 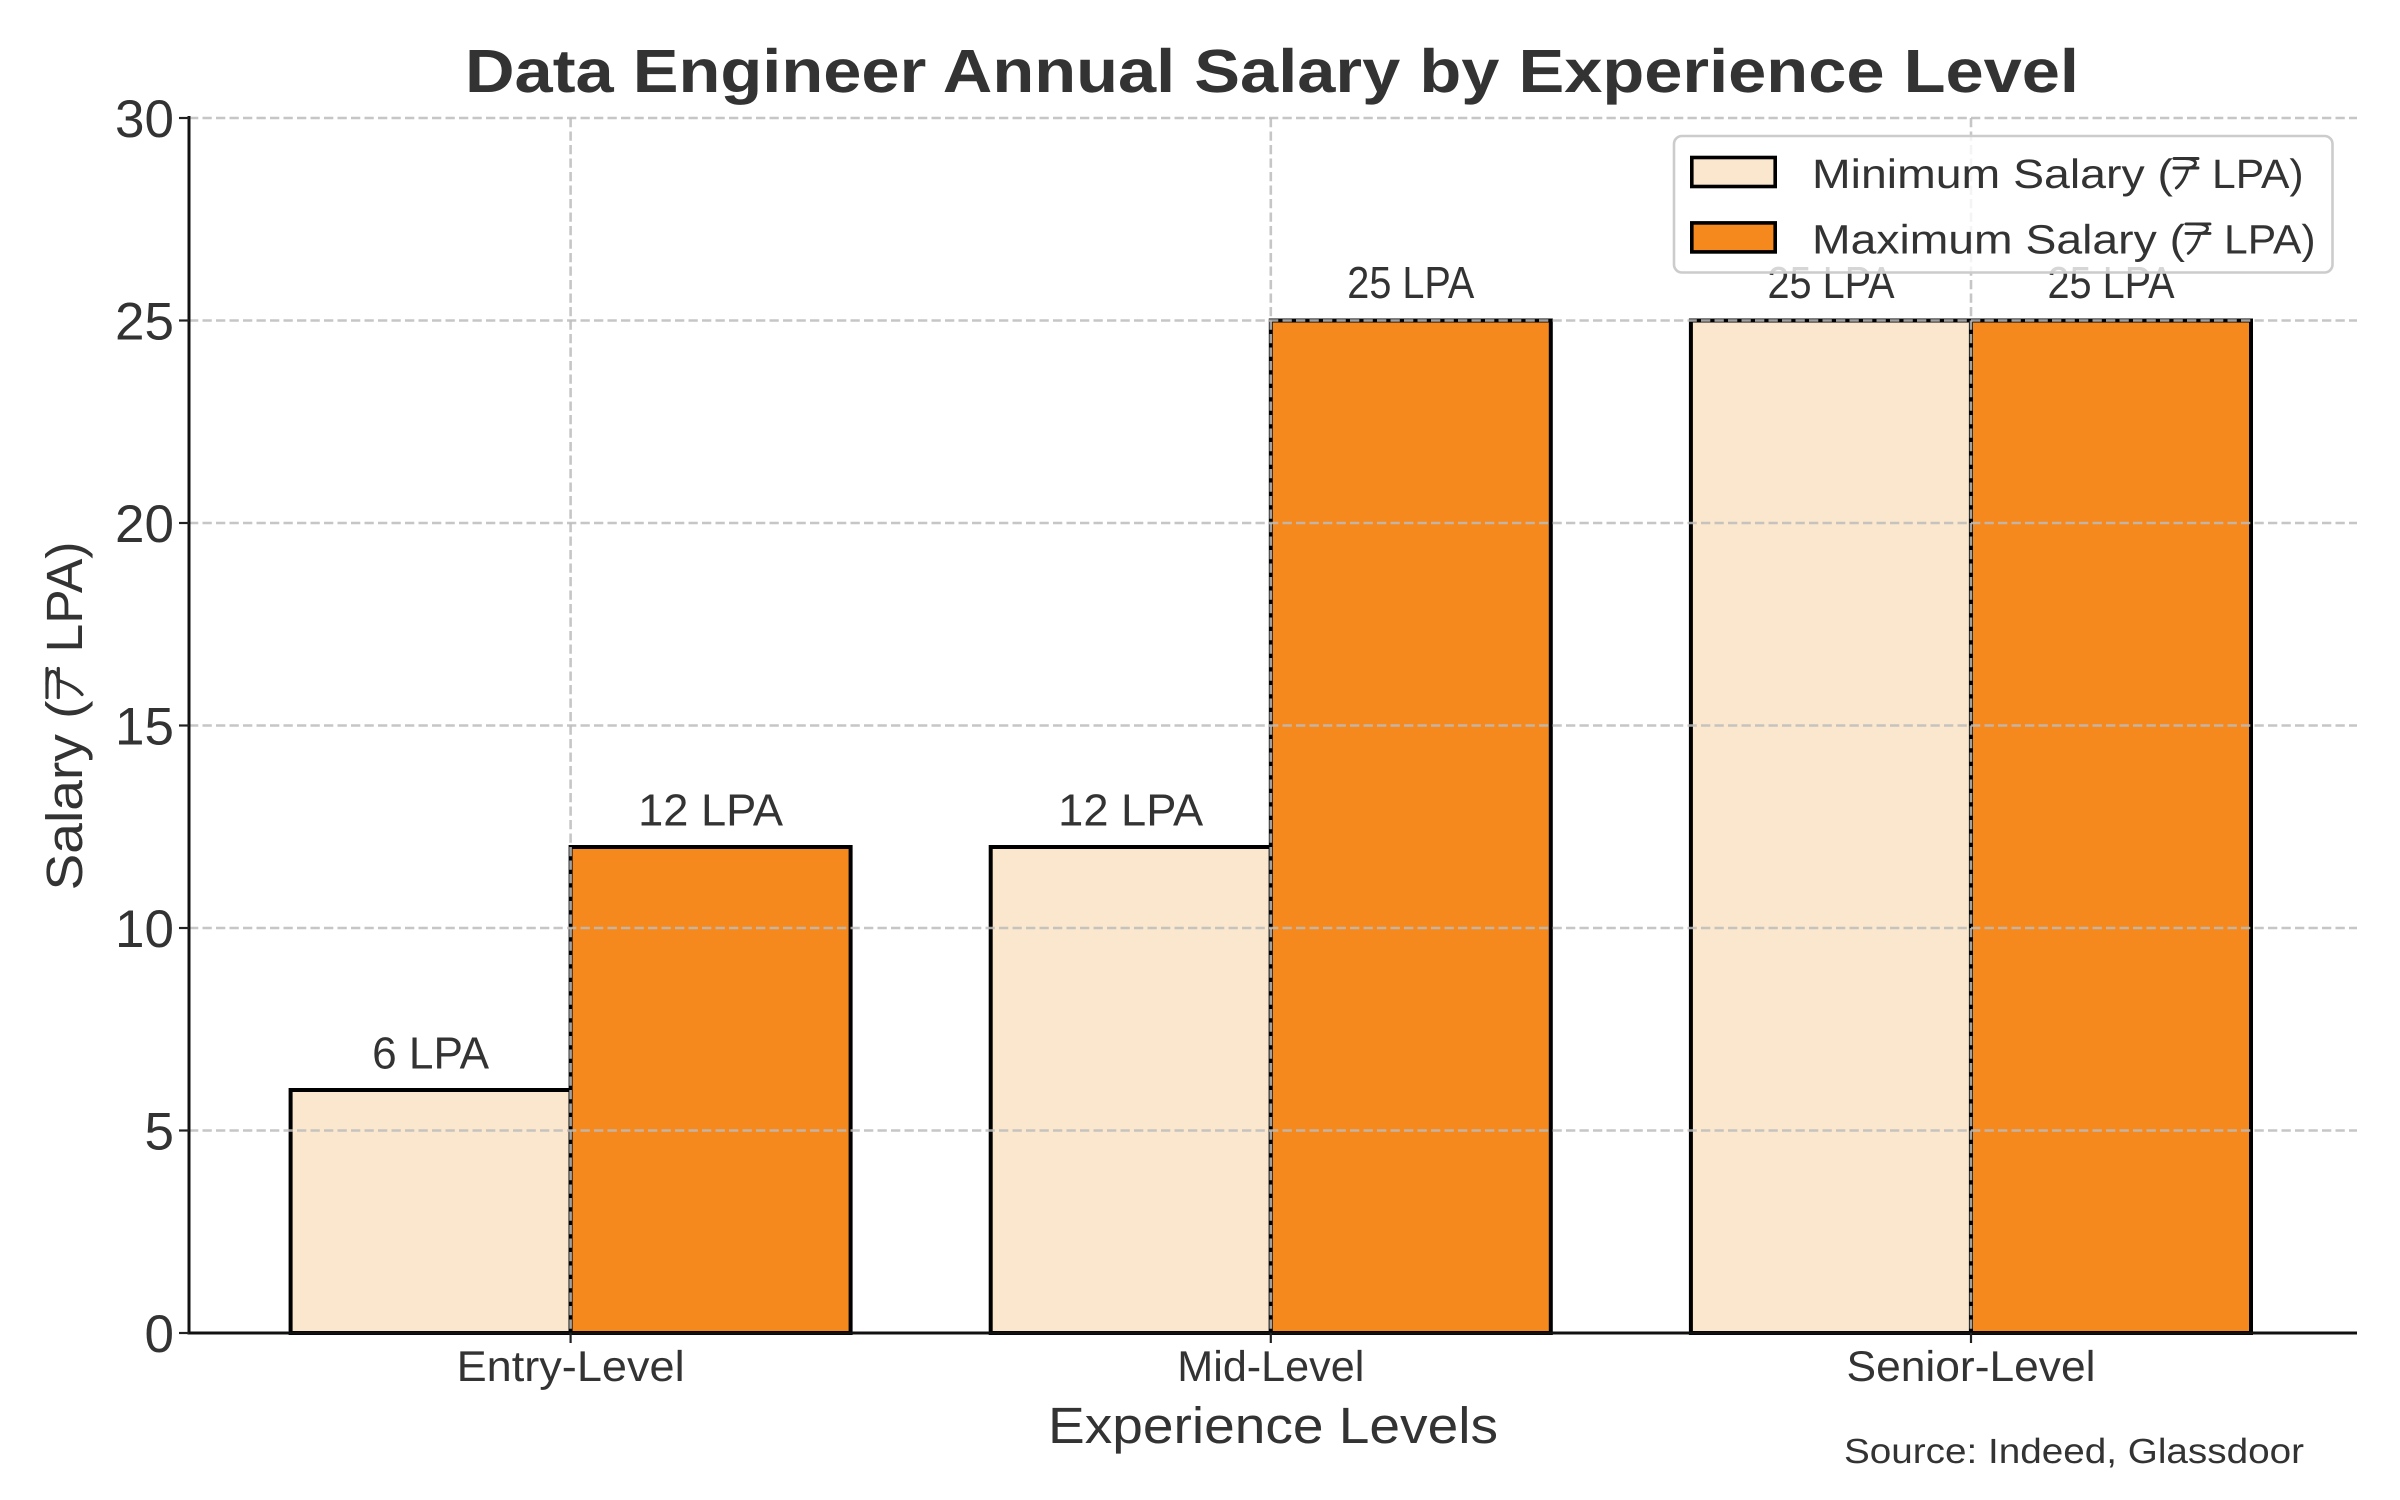 I want to click on svg-text: 30, so click(x=144, y=119).